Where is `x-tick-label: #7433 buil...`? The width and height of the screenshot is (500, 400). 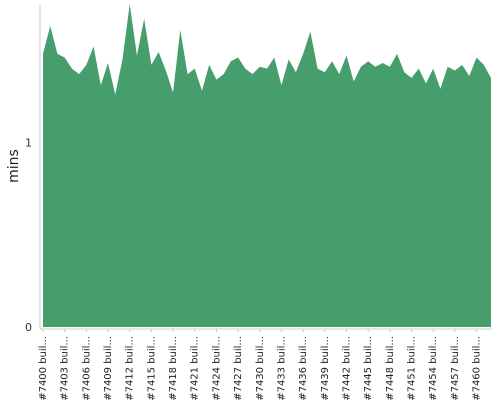
x-tick-label: #7433 buil... is located at coordinates (281, 368).